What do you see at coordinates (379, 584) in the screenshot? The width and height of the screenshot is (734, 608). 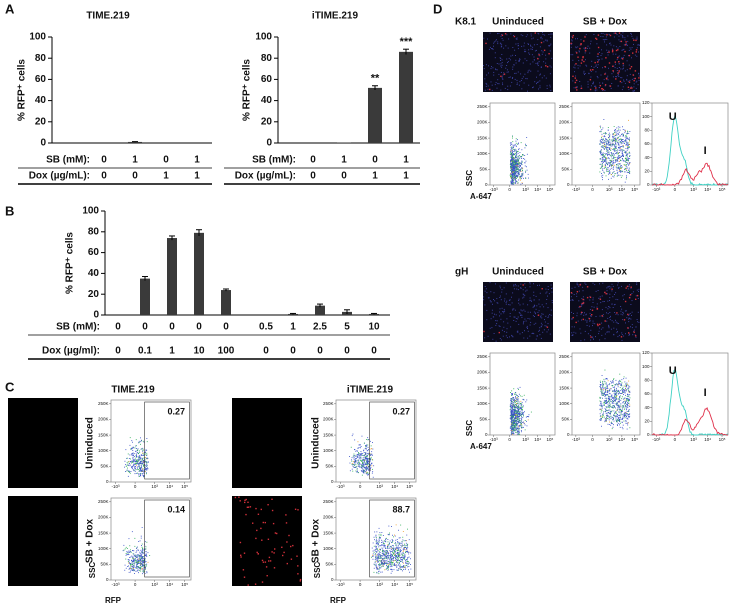 I see `flow-x-tick-label: 10³` at bounding box center [379, 584].